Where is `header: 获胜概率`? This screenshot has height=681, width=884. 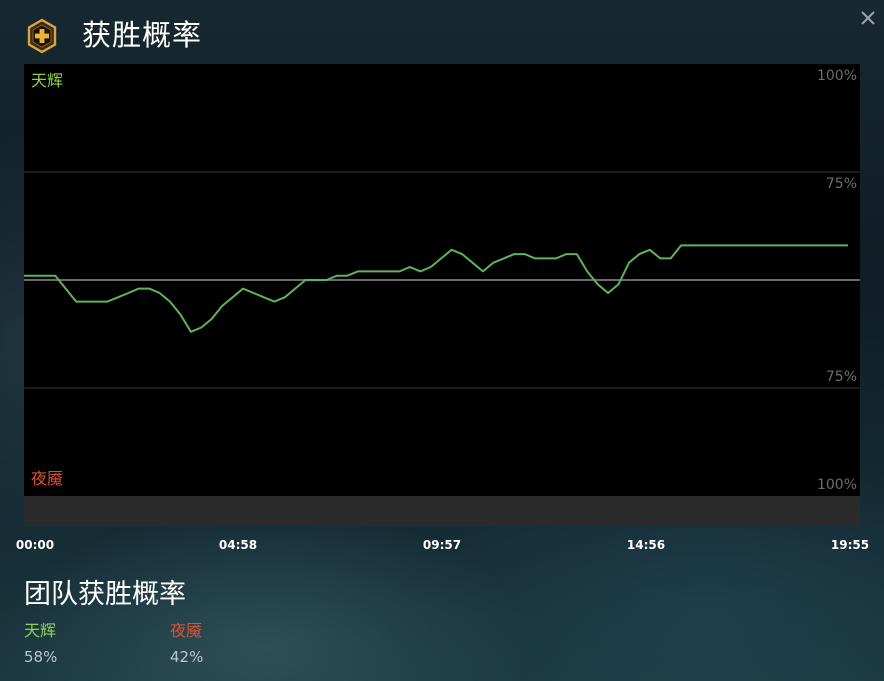 header: 获胜概率 is located at coordinates (442, 32).